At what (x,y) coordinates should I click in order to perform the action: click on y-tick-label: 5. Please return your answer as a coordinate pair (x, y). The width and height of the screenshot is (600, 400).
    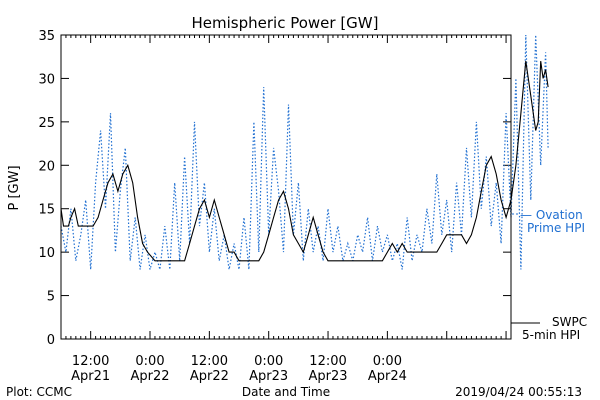
    Looking at the image, I should click on (51, 297).